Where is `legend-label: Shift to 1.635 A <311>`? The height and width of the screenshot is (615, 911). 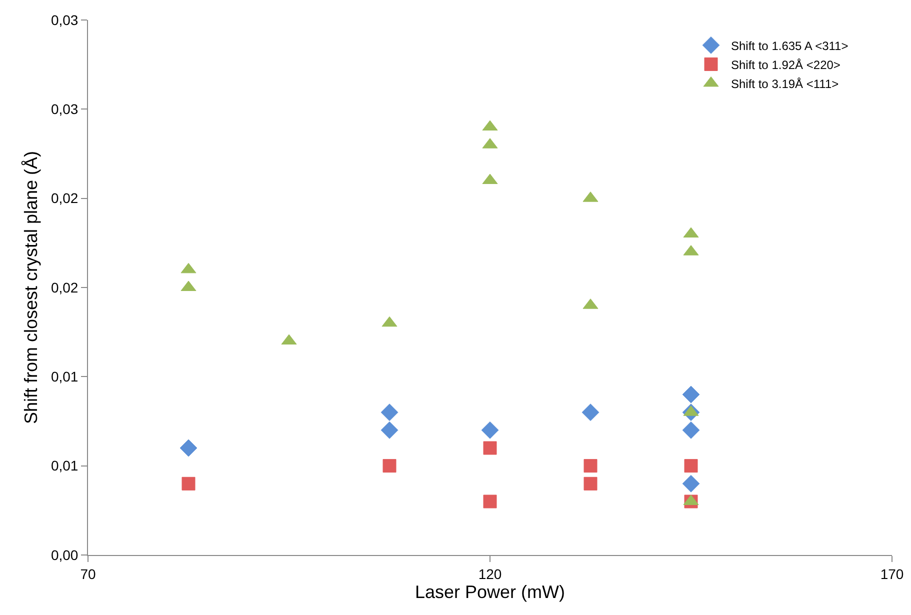 legend-label: Shift to 1.635 A <311> is located at coordinates (789, 45).